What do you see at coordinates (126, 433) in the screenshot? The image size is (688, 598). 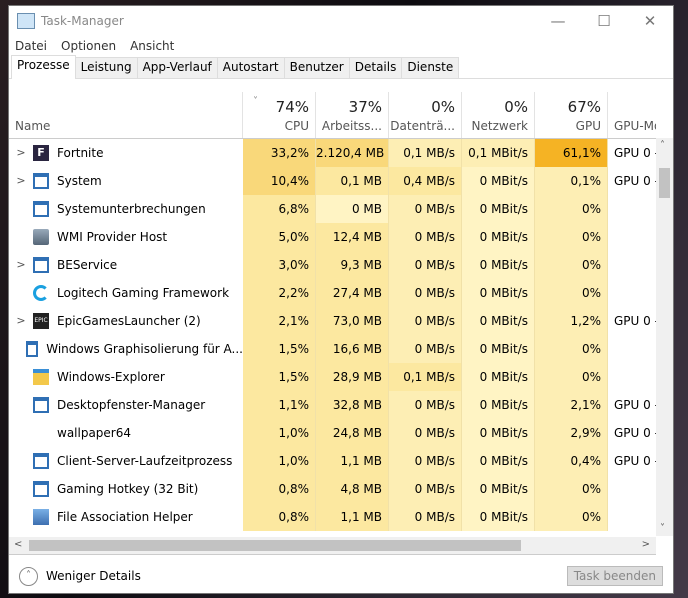 I see `process-name-cell: wallpaper64` at bounding box center [126, 433].